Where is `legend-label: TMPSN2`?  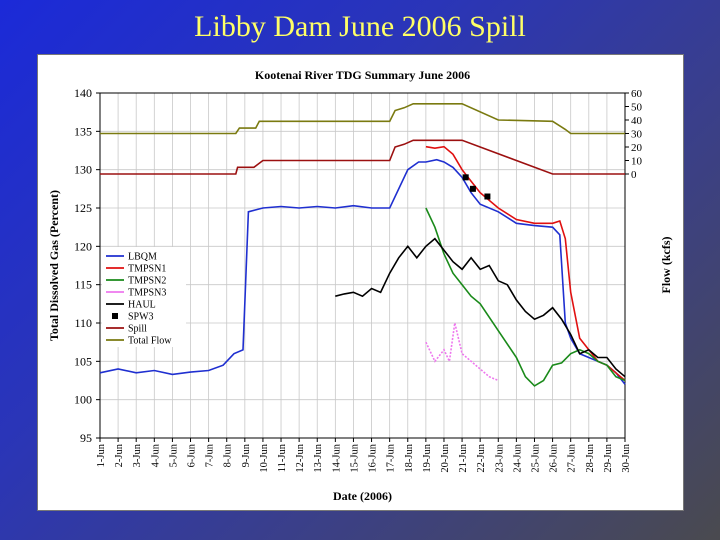 legend-label: TMPSN2 is located at coordinates (147, 281).